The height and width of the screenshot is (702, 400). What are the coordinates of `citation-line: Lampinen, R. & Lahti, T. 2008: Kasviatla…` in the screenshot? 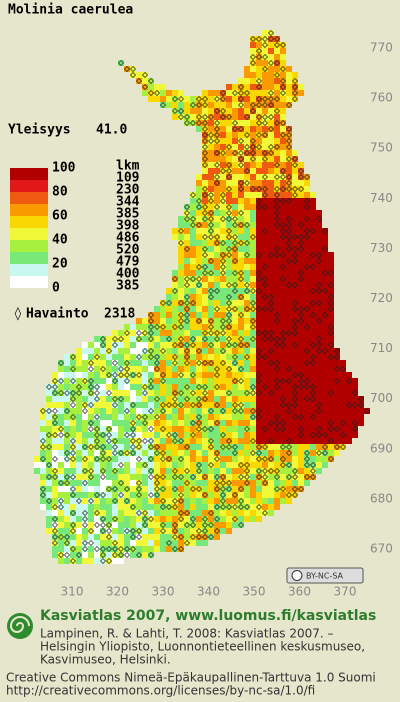 It's located at (187, 634).